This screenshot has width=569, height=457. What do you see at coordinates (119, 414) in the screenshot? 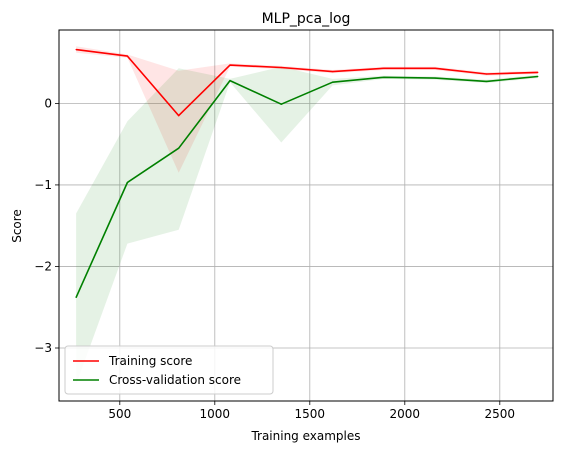
I see `x-tick-label: 500` at bounding box center [119, 414].